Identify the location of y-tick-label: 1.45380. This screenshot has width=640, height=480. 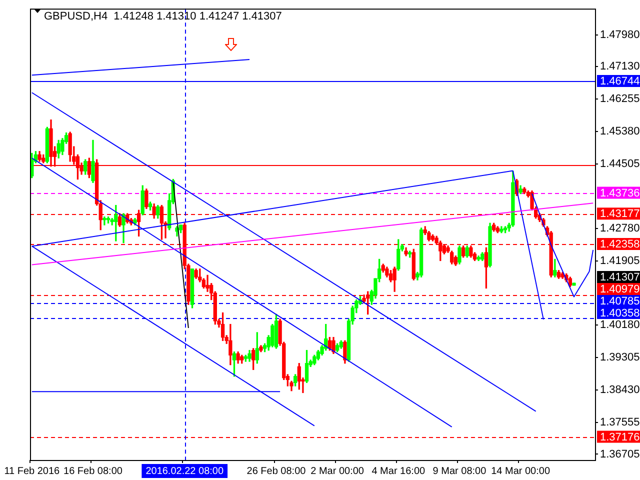
(620, 132).